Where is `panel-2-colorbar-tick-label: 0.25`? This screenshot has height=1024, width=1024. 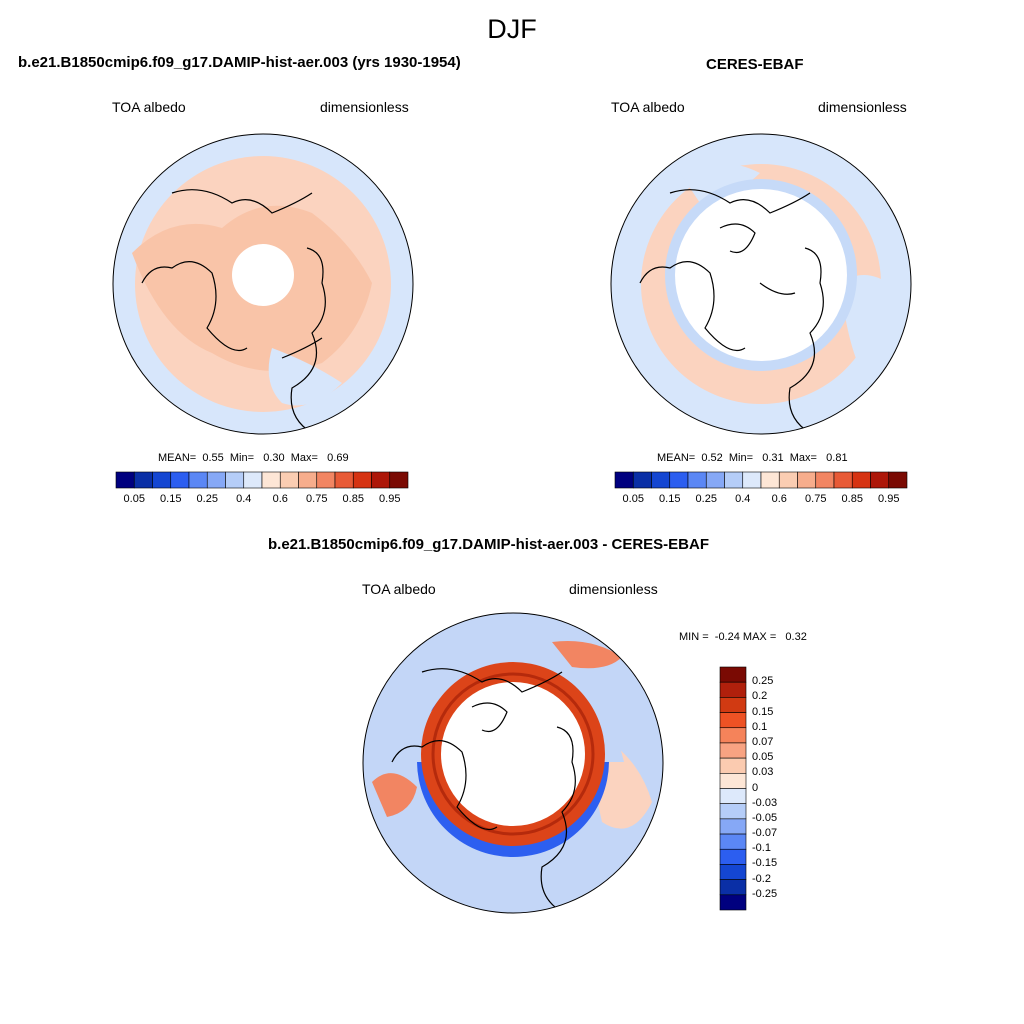 panel-2-colorbar-tick-label: 0.25 is located at coordinates (706, 499).